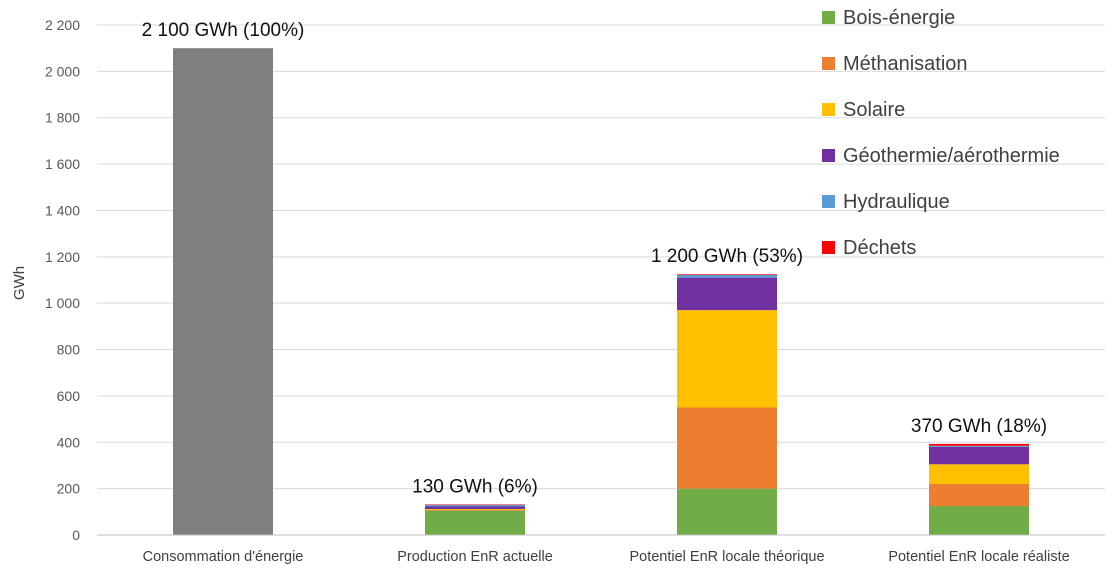  What do you see at coordinates (69, 489) in the screenshot?
I see `y-tick-label: 200` at bounding box center [69, 489].